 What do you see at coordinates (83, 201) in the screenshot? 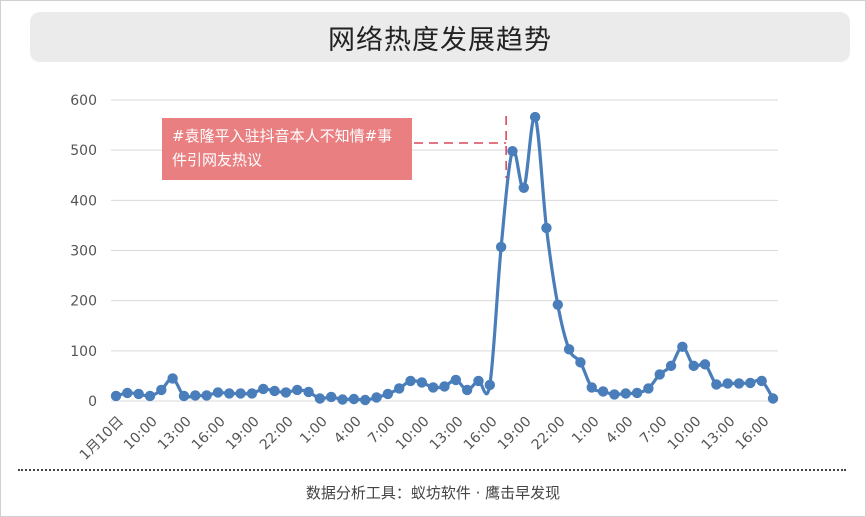
I see `y-tick-label: 400` at bounding box center [83, 201].